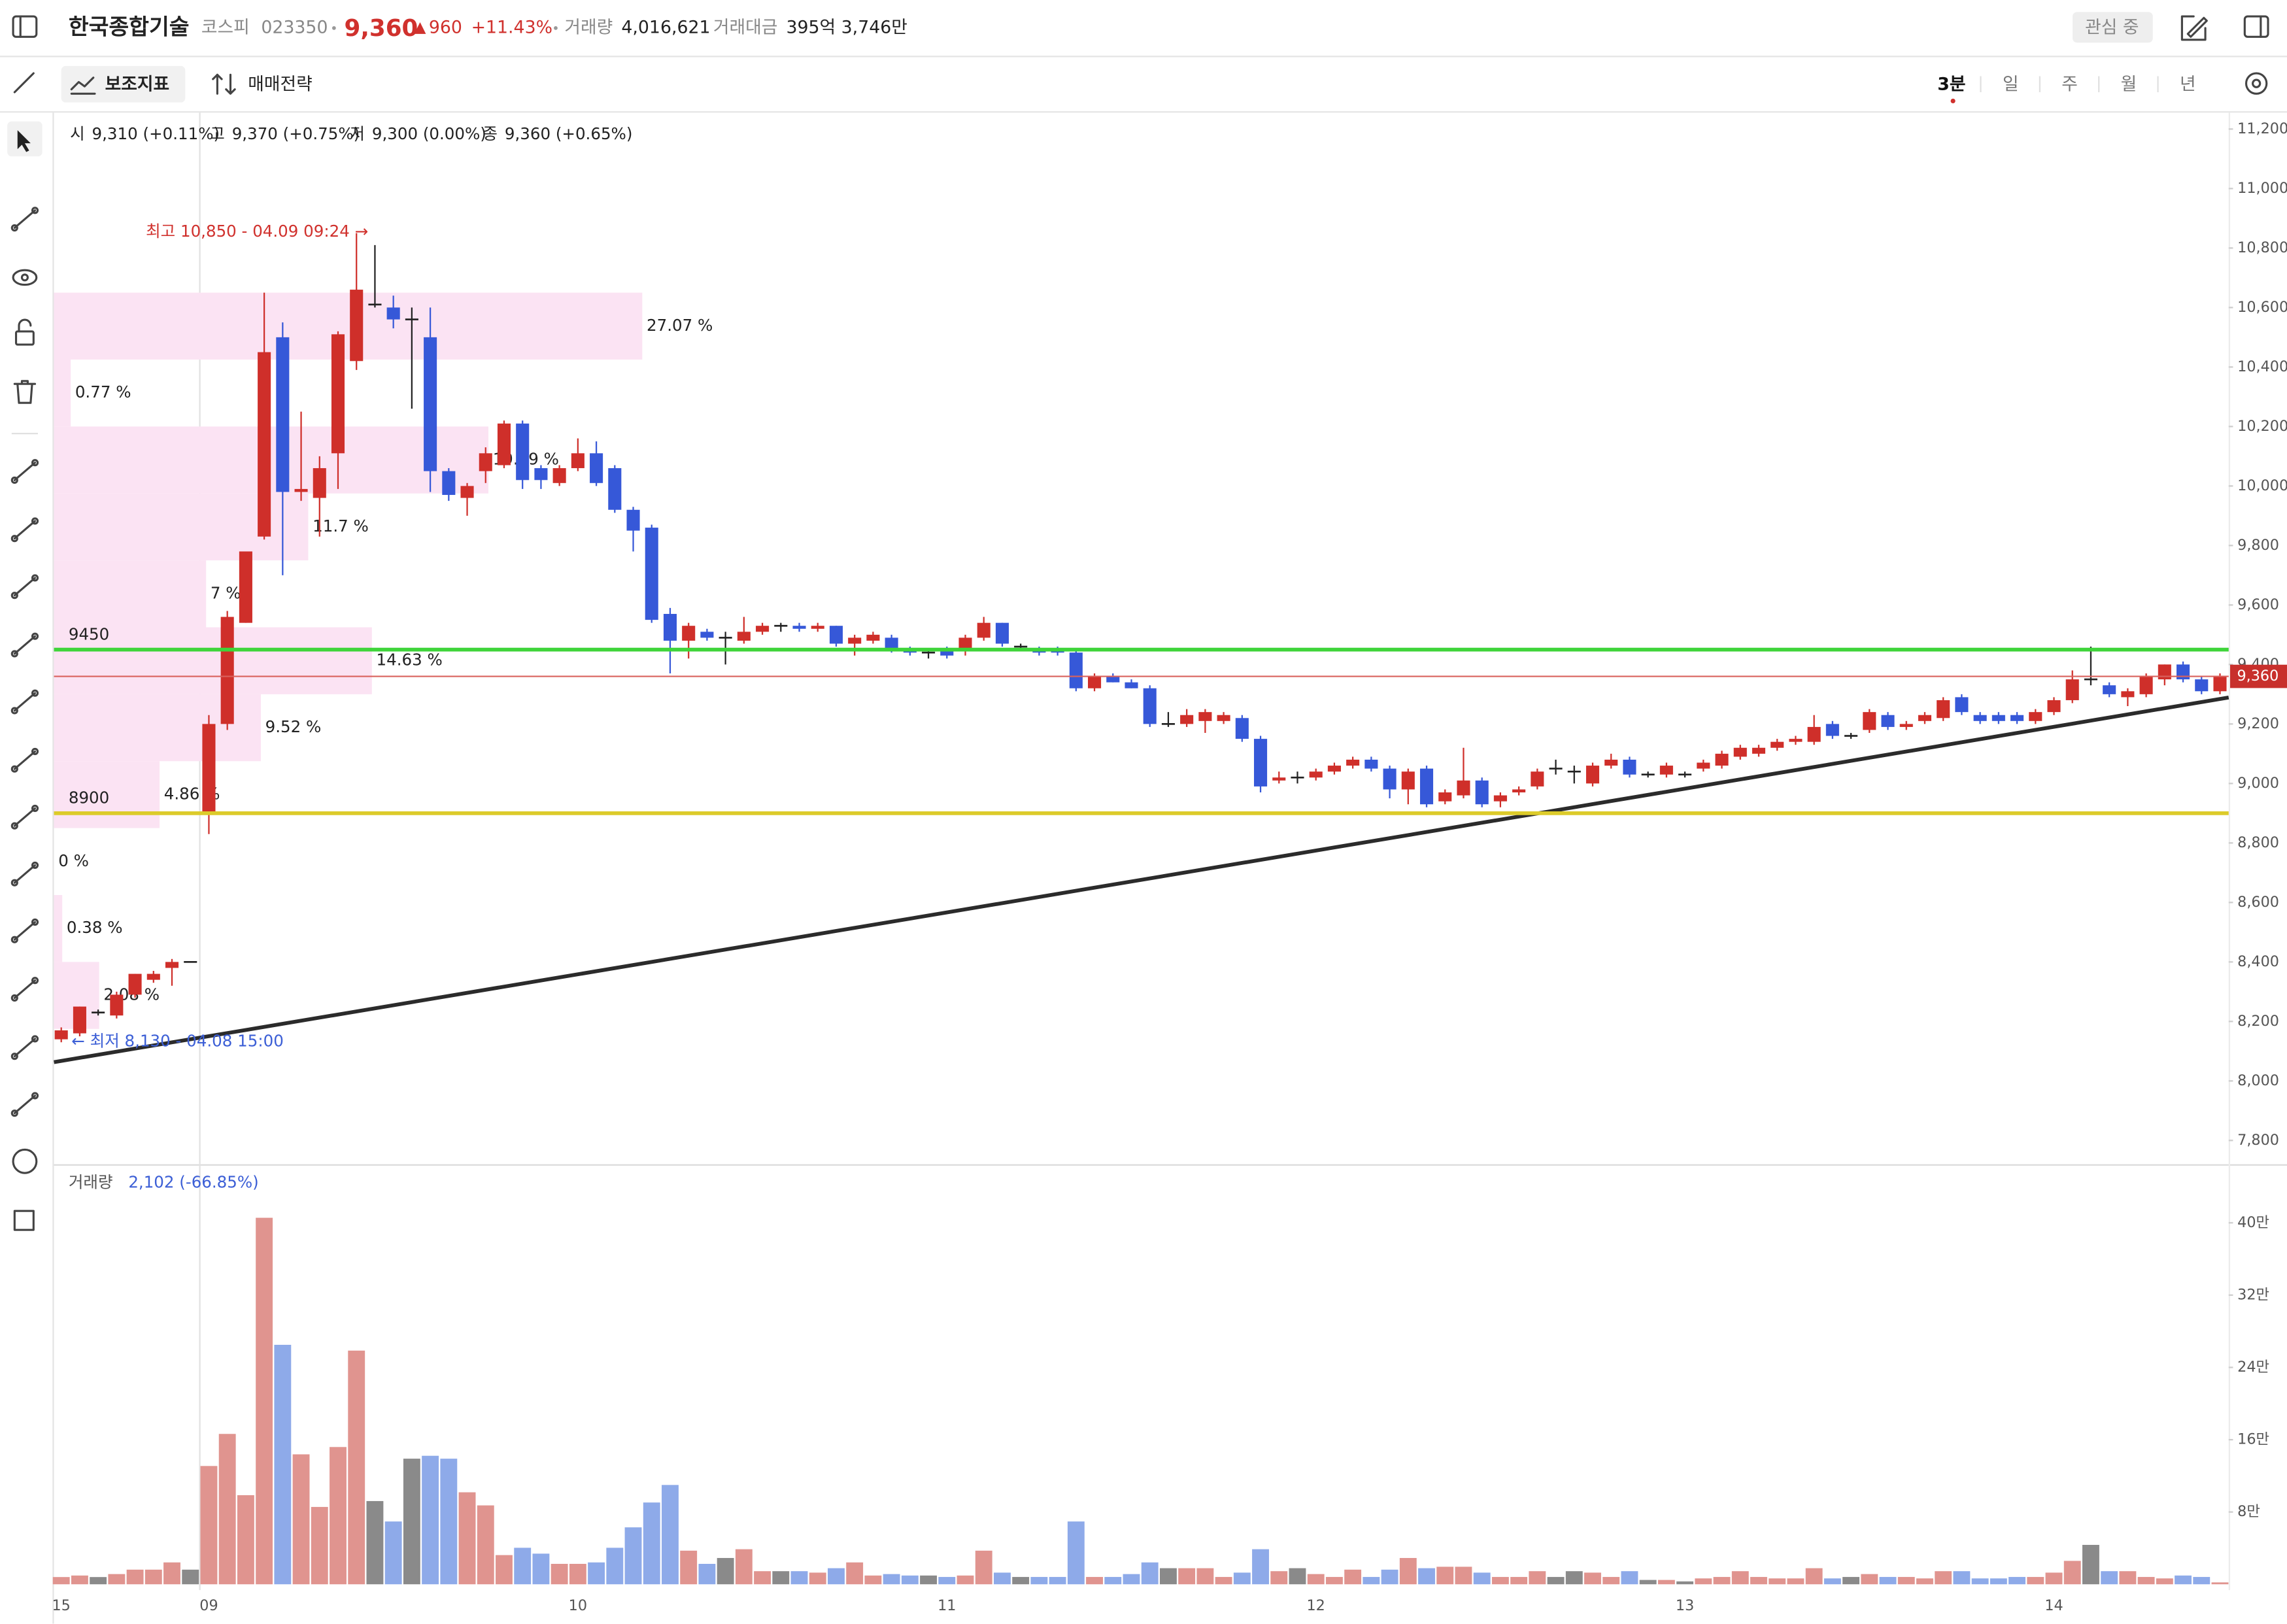  Describe the element at coordinates (2194, 28) in the screenshot. I see `edit-icon` at that location.